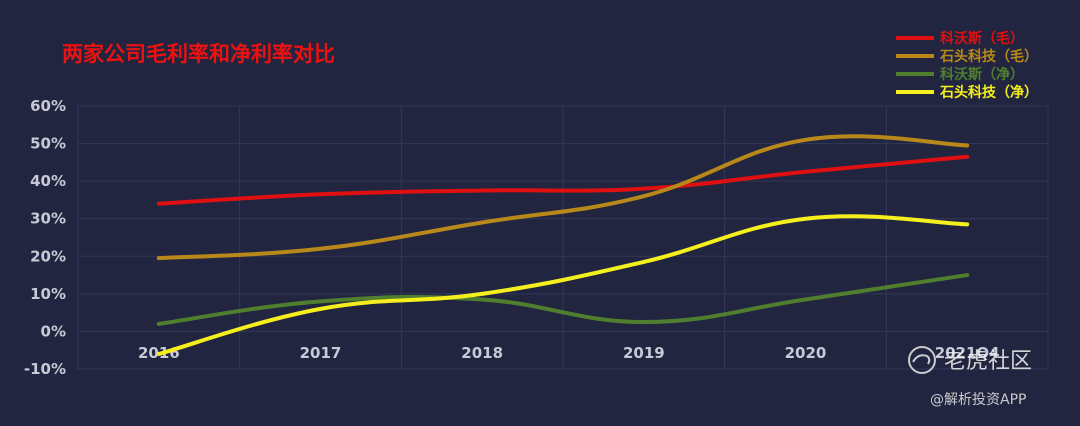 The image size is (1080, 426). I want to click on x-axis: 2016 2017 2018 2019 2020 2021Q4, so click(569, 353).